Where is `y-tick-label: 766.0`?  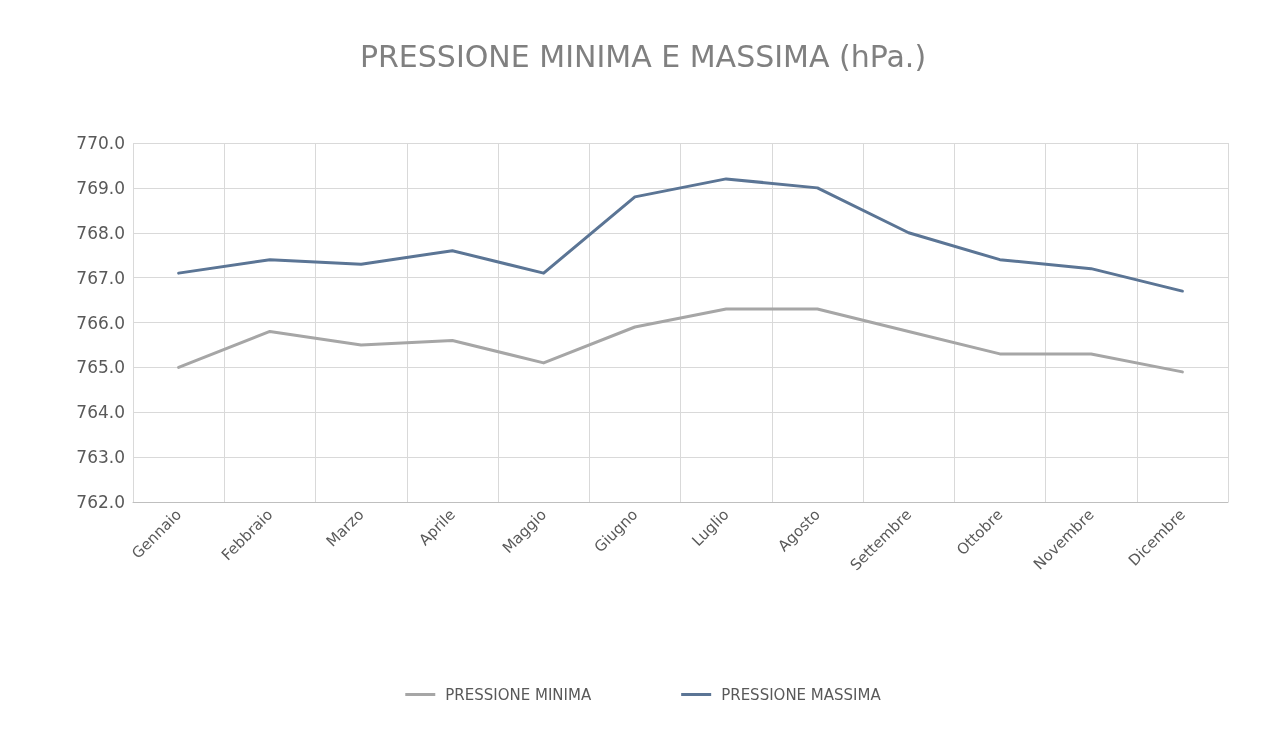
y-tick-label: 766.0 is located at coordinates (100, 322).